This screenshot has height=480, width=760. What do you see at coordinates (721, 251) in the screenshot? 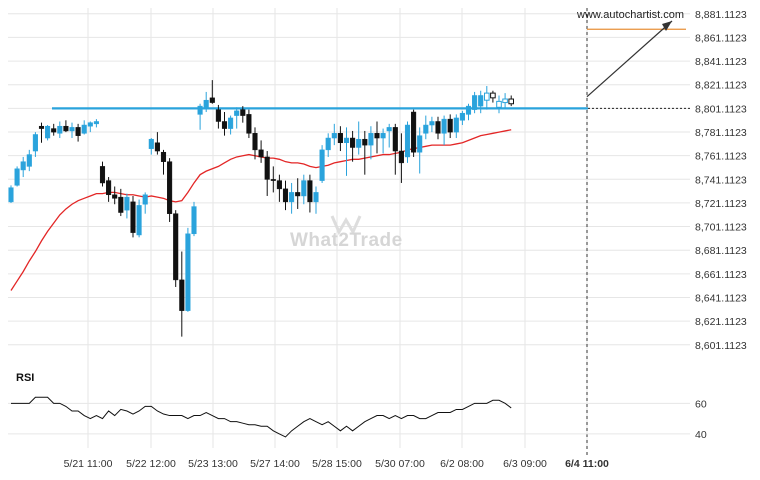
I see `y-tick-label: 8,681.1123` at bounding box center [721, 251].